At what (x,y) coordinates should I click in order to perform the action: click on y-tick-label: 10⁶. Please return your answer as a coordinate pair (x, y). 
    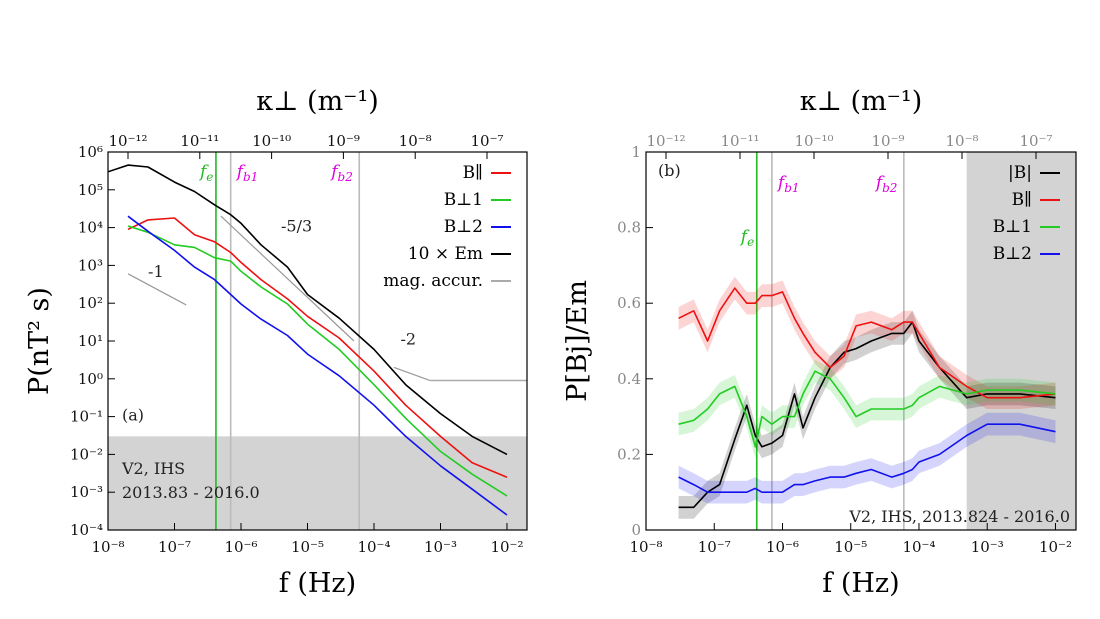
    Looking at the image, I should click on (90, 152).